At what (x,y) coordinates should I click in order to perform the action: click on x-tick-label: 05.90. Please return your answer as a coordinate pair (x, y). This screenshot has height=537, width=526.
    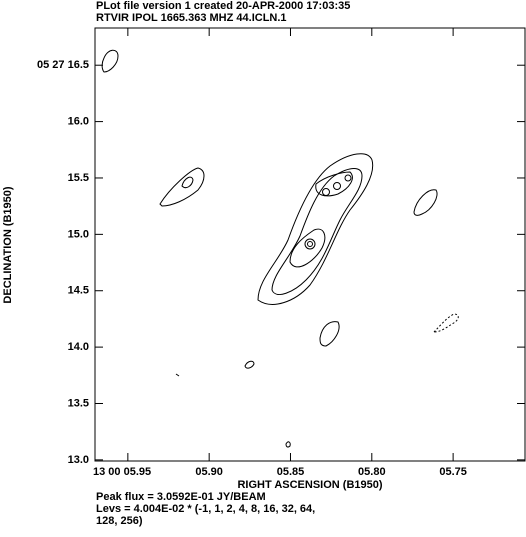
    Looking at the image, I should click on (209, 472).